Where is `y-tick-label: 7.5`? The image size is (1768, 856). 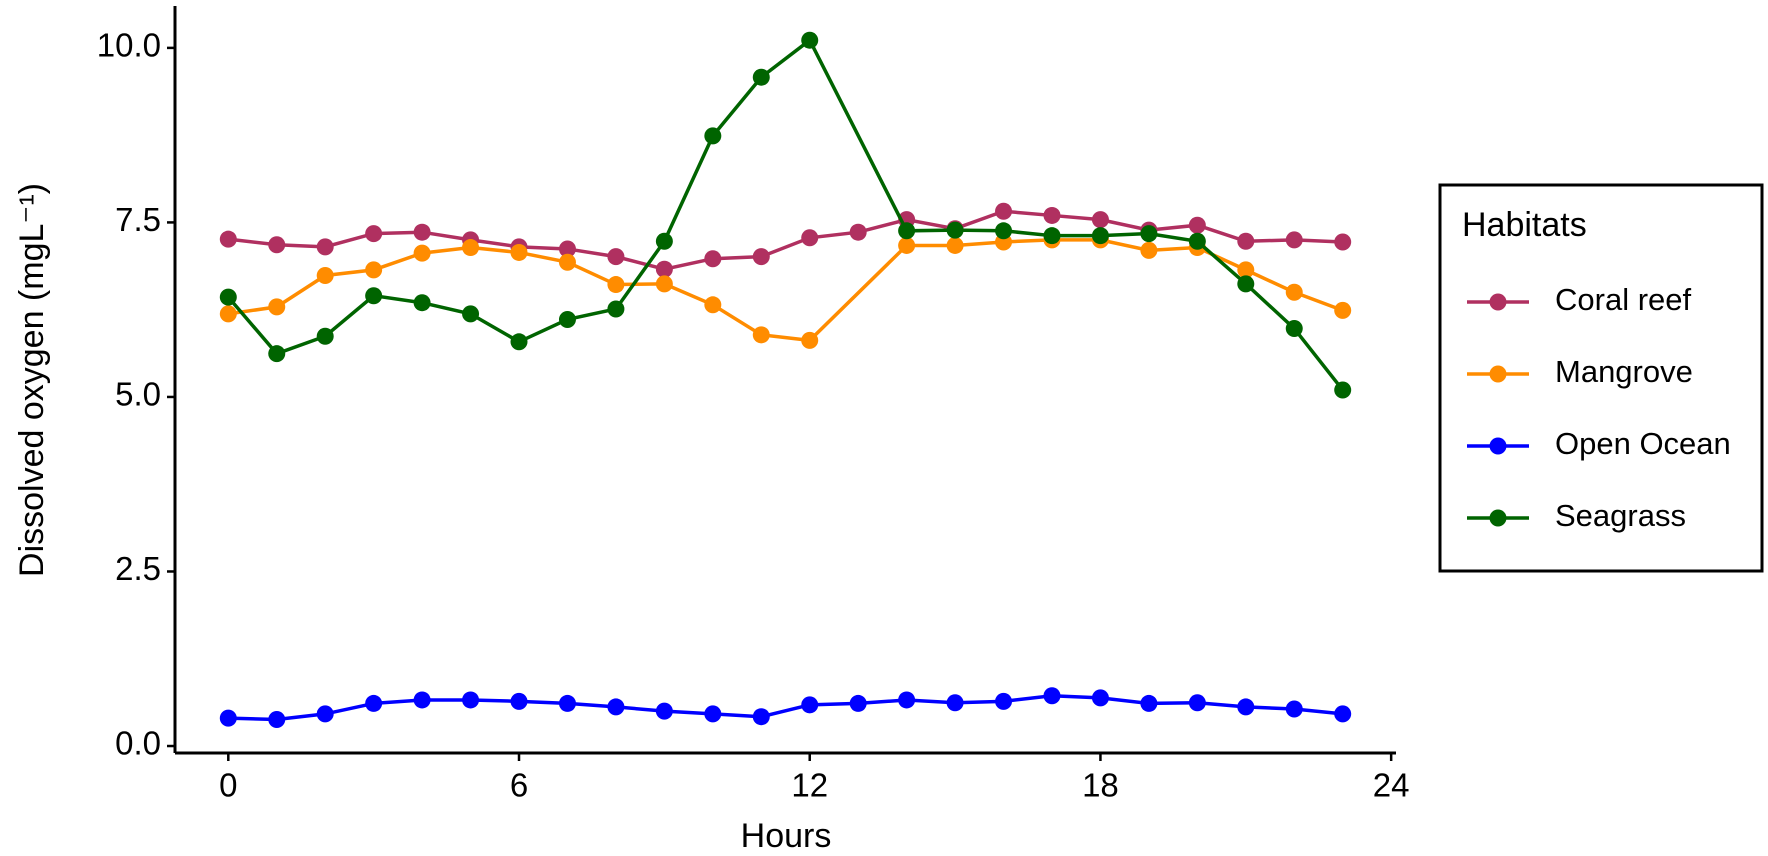
y-tick-label: 7.5 is located at coordinates (138, 219).